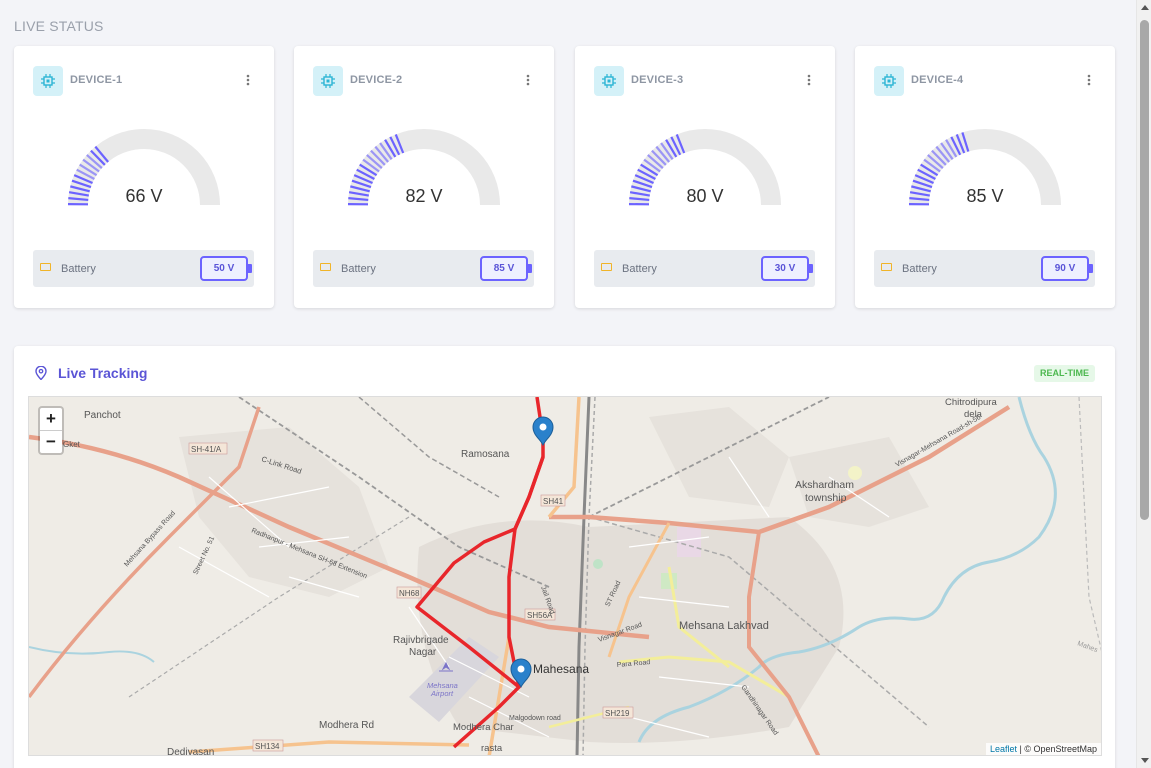 This screenshot has height=768, width=1151. Describe the element at coordinates (346, 725) in the screenshot. I see `map-label: Modhera Rd` at that location.